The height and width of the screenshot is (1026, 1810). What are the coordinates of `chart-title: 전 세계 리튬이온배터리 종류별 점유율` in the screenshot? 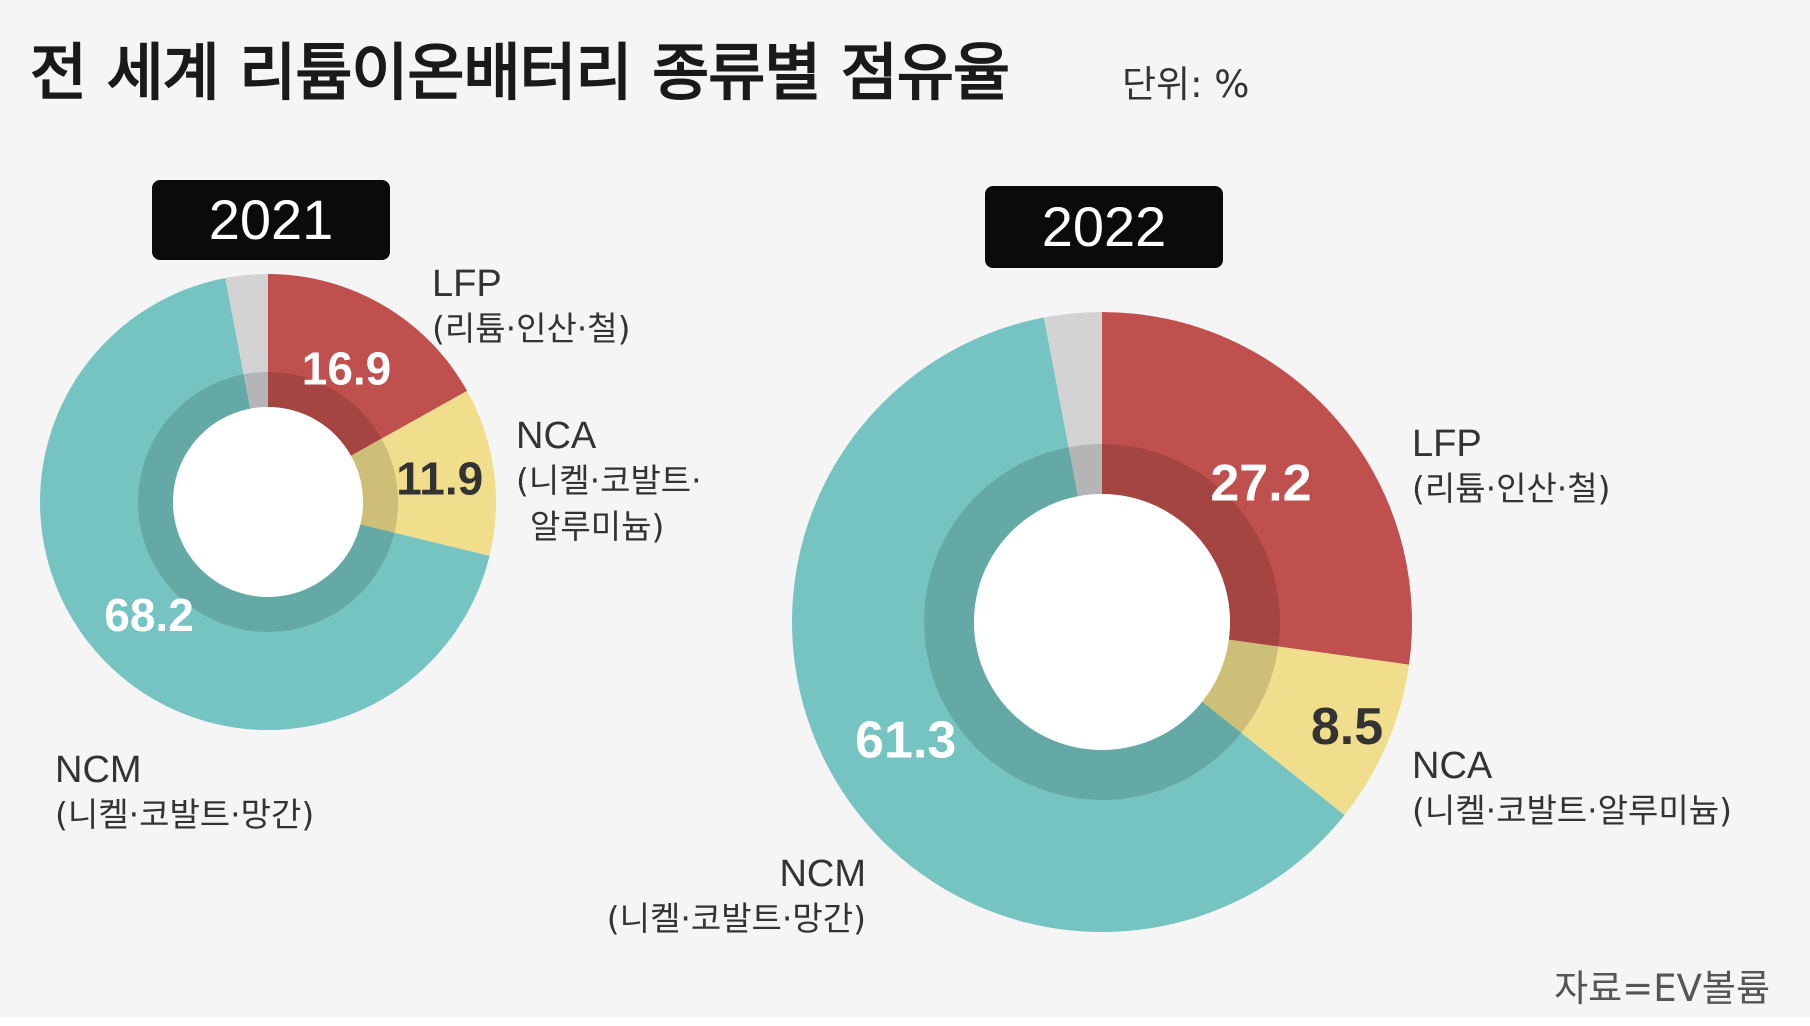 It's located at (520, 72).